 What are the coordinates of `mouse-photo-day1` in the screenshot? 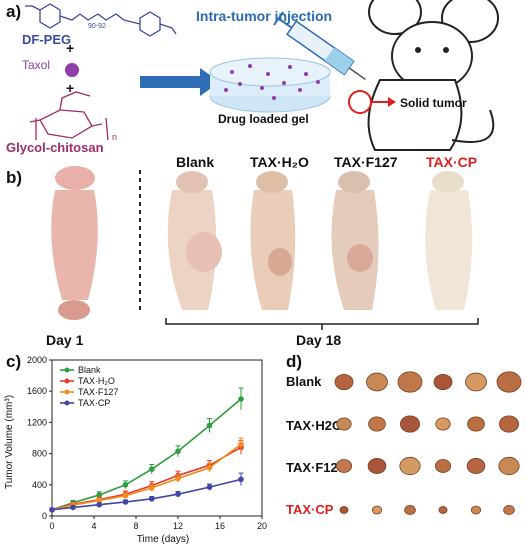 It's located at (74, 243).